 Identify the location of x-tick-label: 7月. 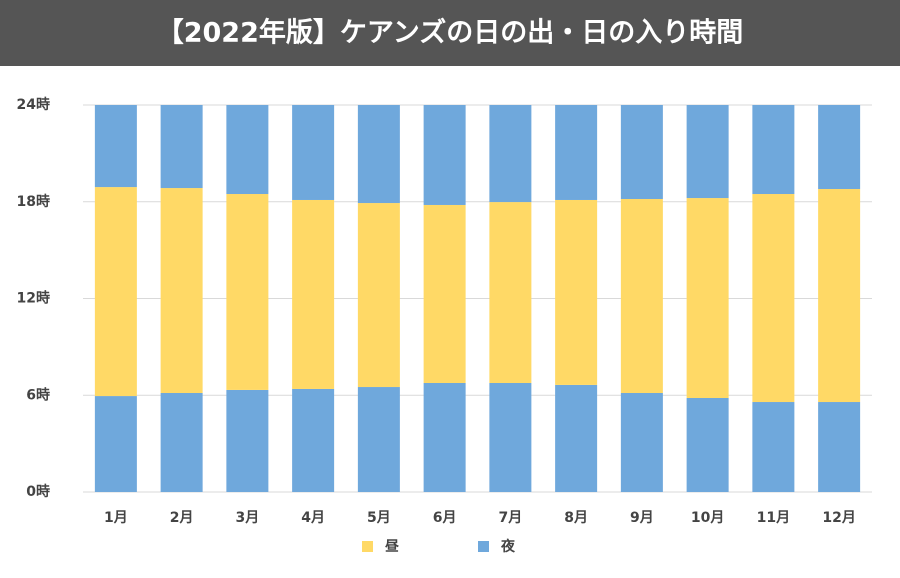
(511, 518).